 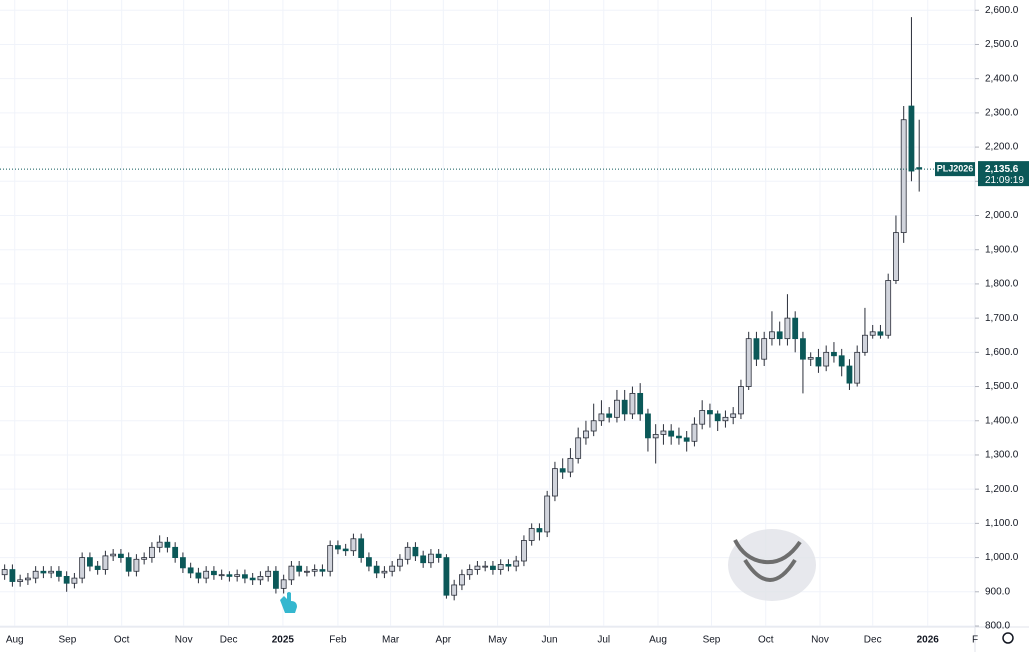 What do you see at coordinates (283, 640) in the screenshot?
I see `x-tick-label: 2025` at bounding box center [283, 640].